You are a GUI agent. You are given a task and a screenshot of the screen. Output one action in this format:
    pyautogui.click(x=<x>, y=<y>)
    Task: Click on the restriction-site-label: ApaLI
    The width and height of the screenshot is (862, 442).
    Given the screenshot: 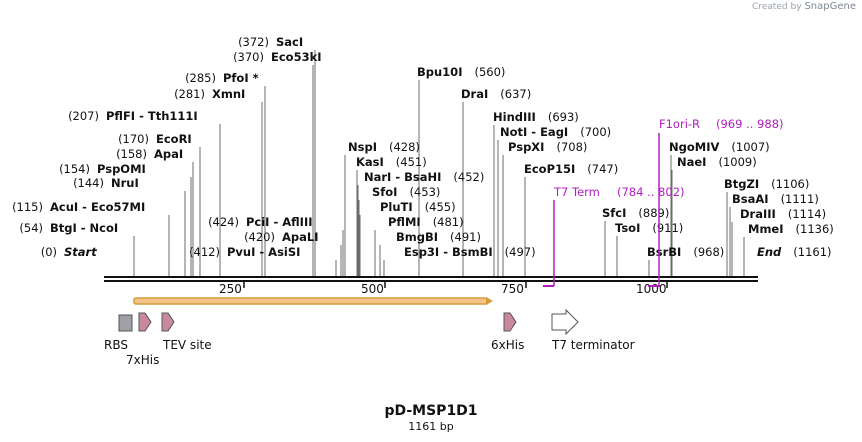 What is the action you would take?
    pyautogui.click(x=300, y=237)
    